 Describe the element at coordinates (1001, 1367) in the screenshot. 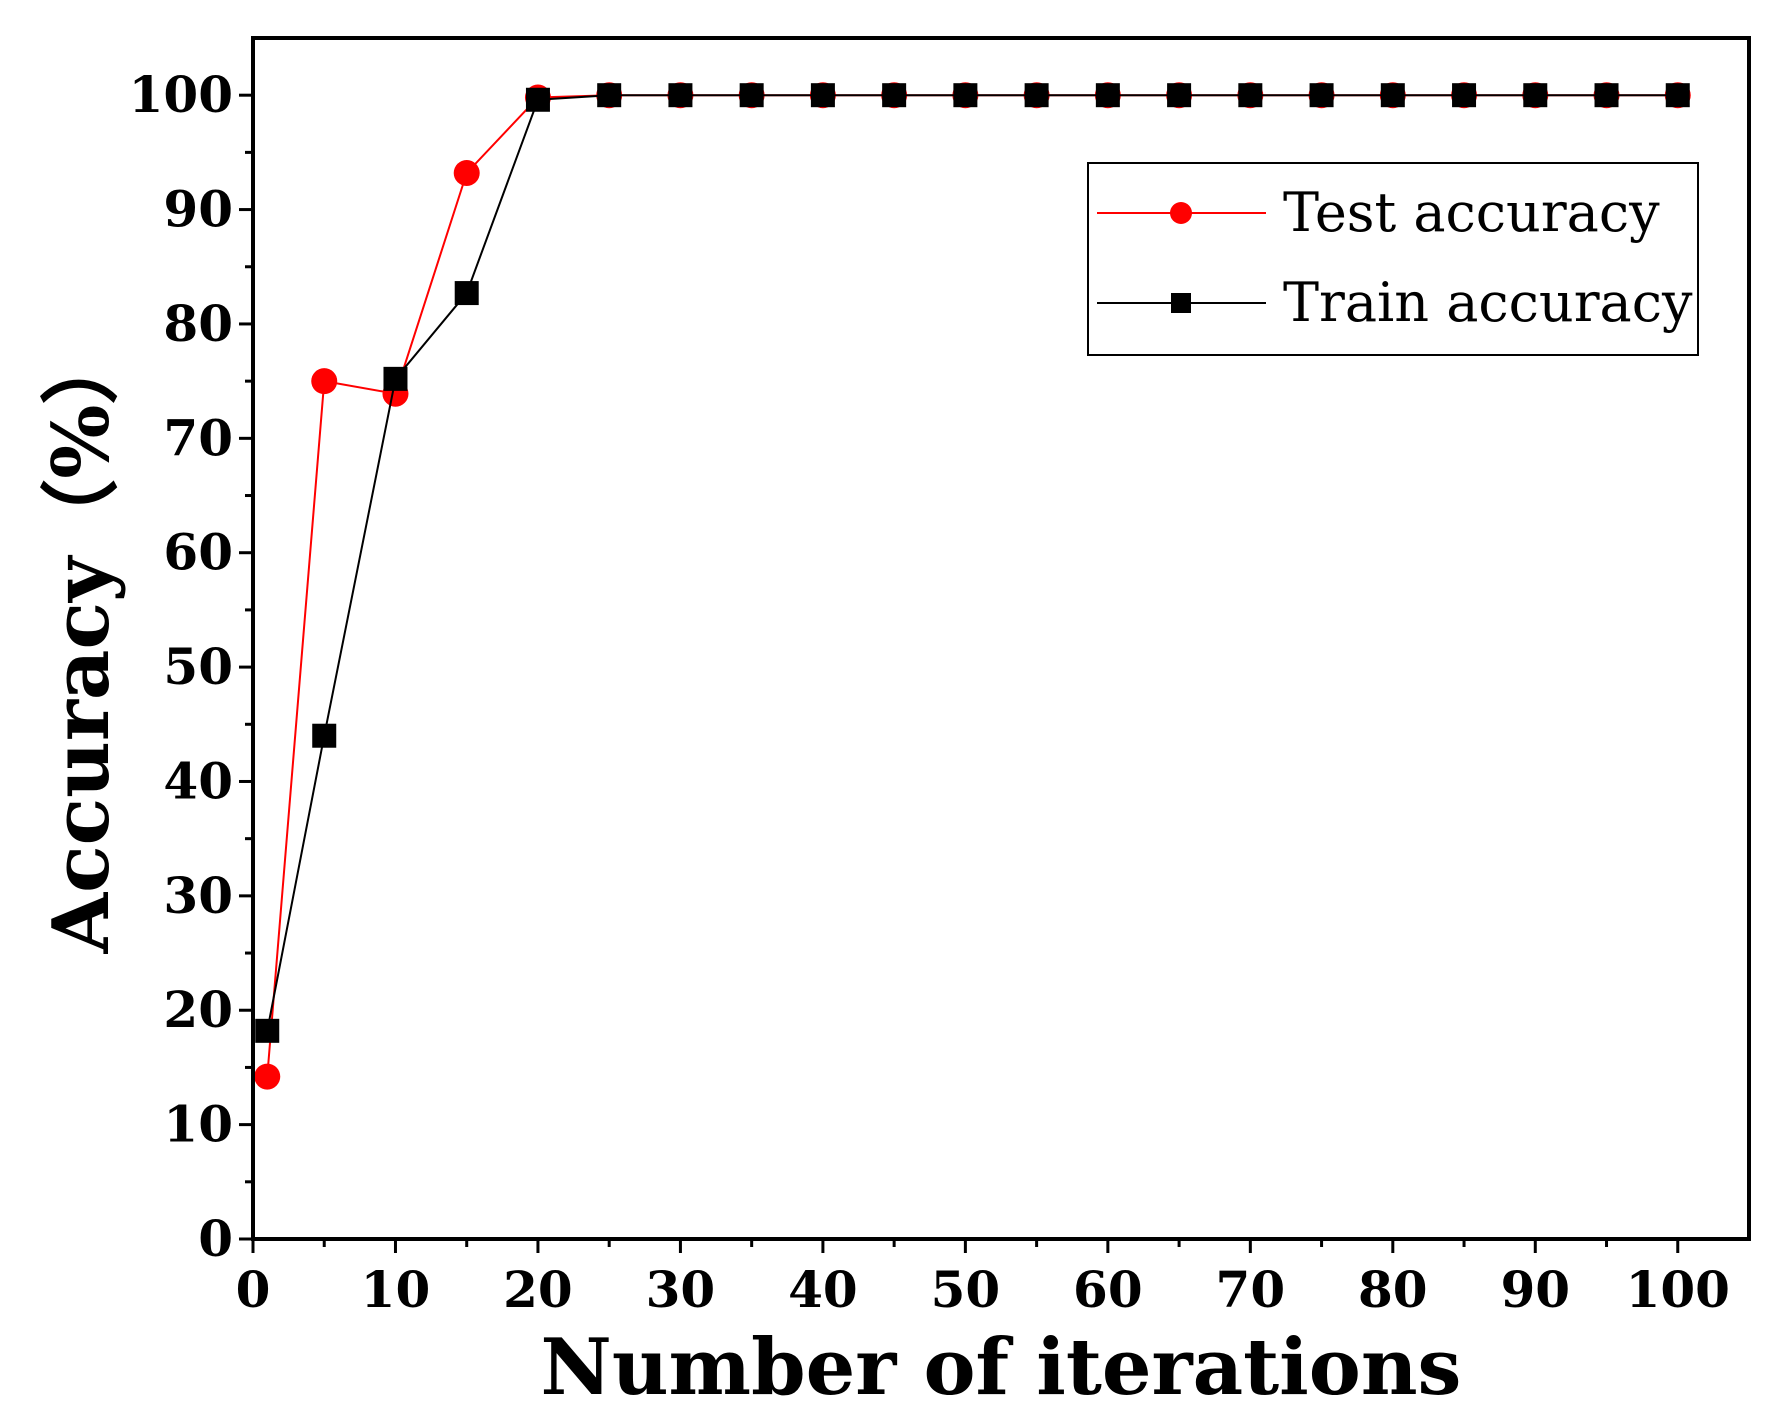

I see `x-axis-title: Number of iterations` at that location.